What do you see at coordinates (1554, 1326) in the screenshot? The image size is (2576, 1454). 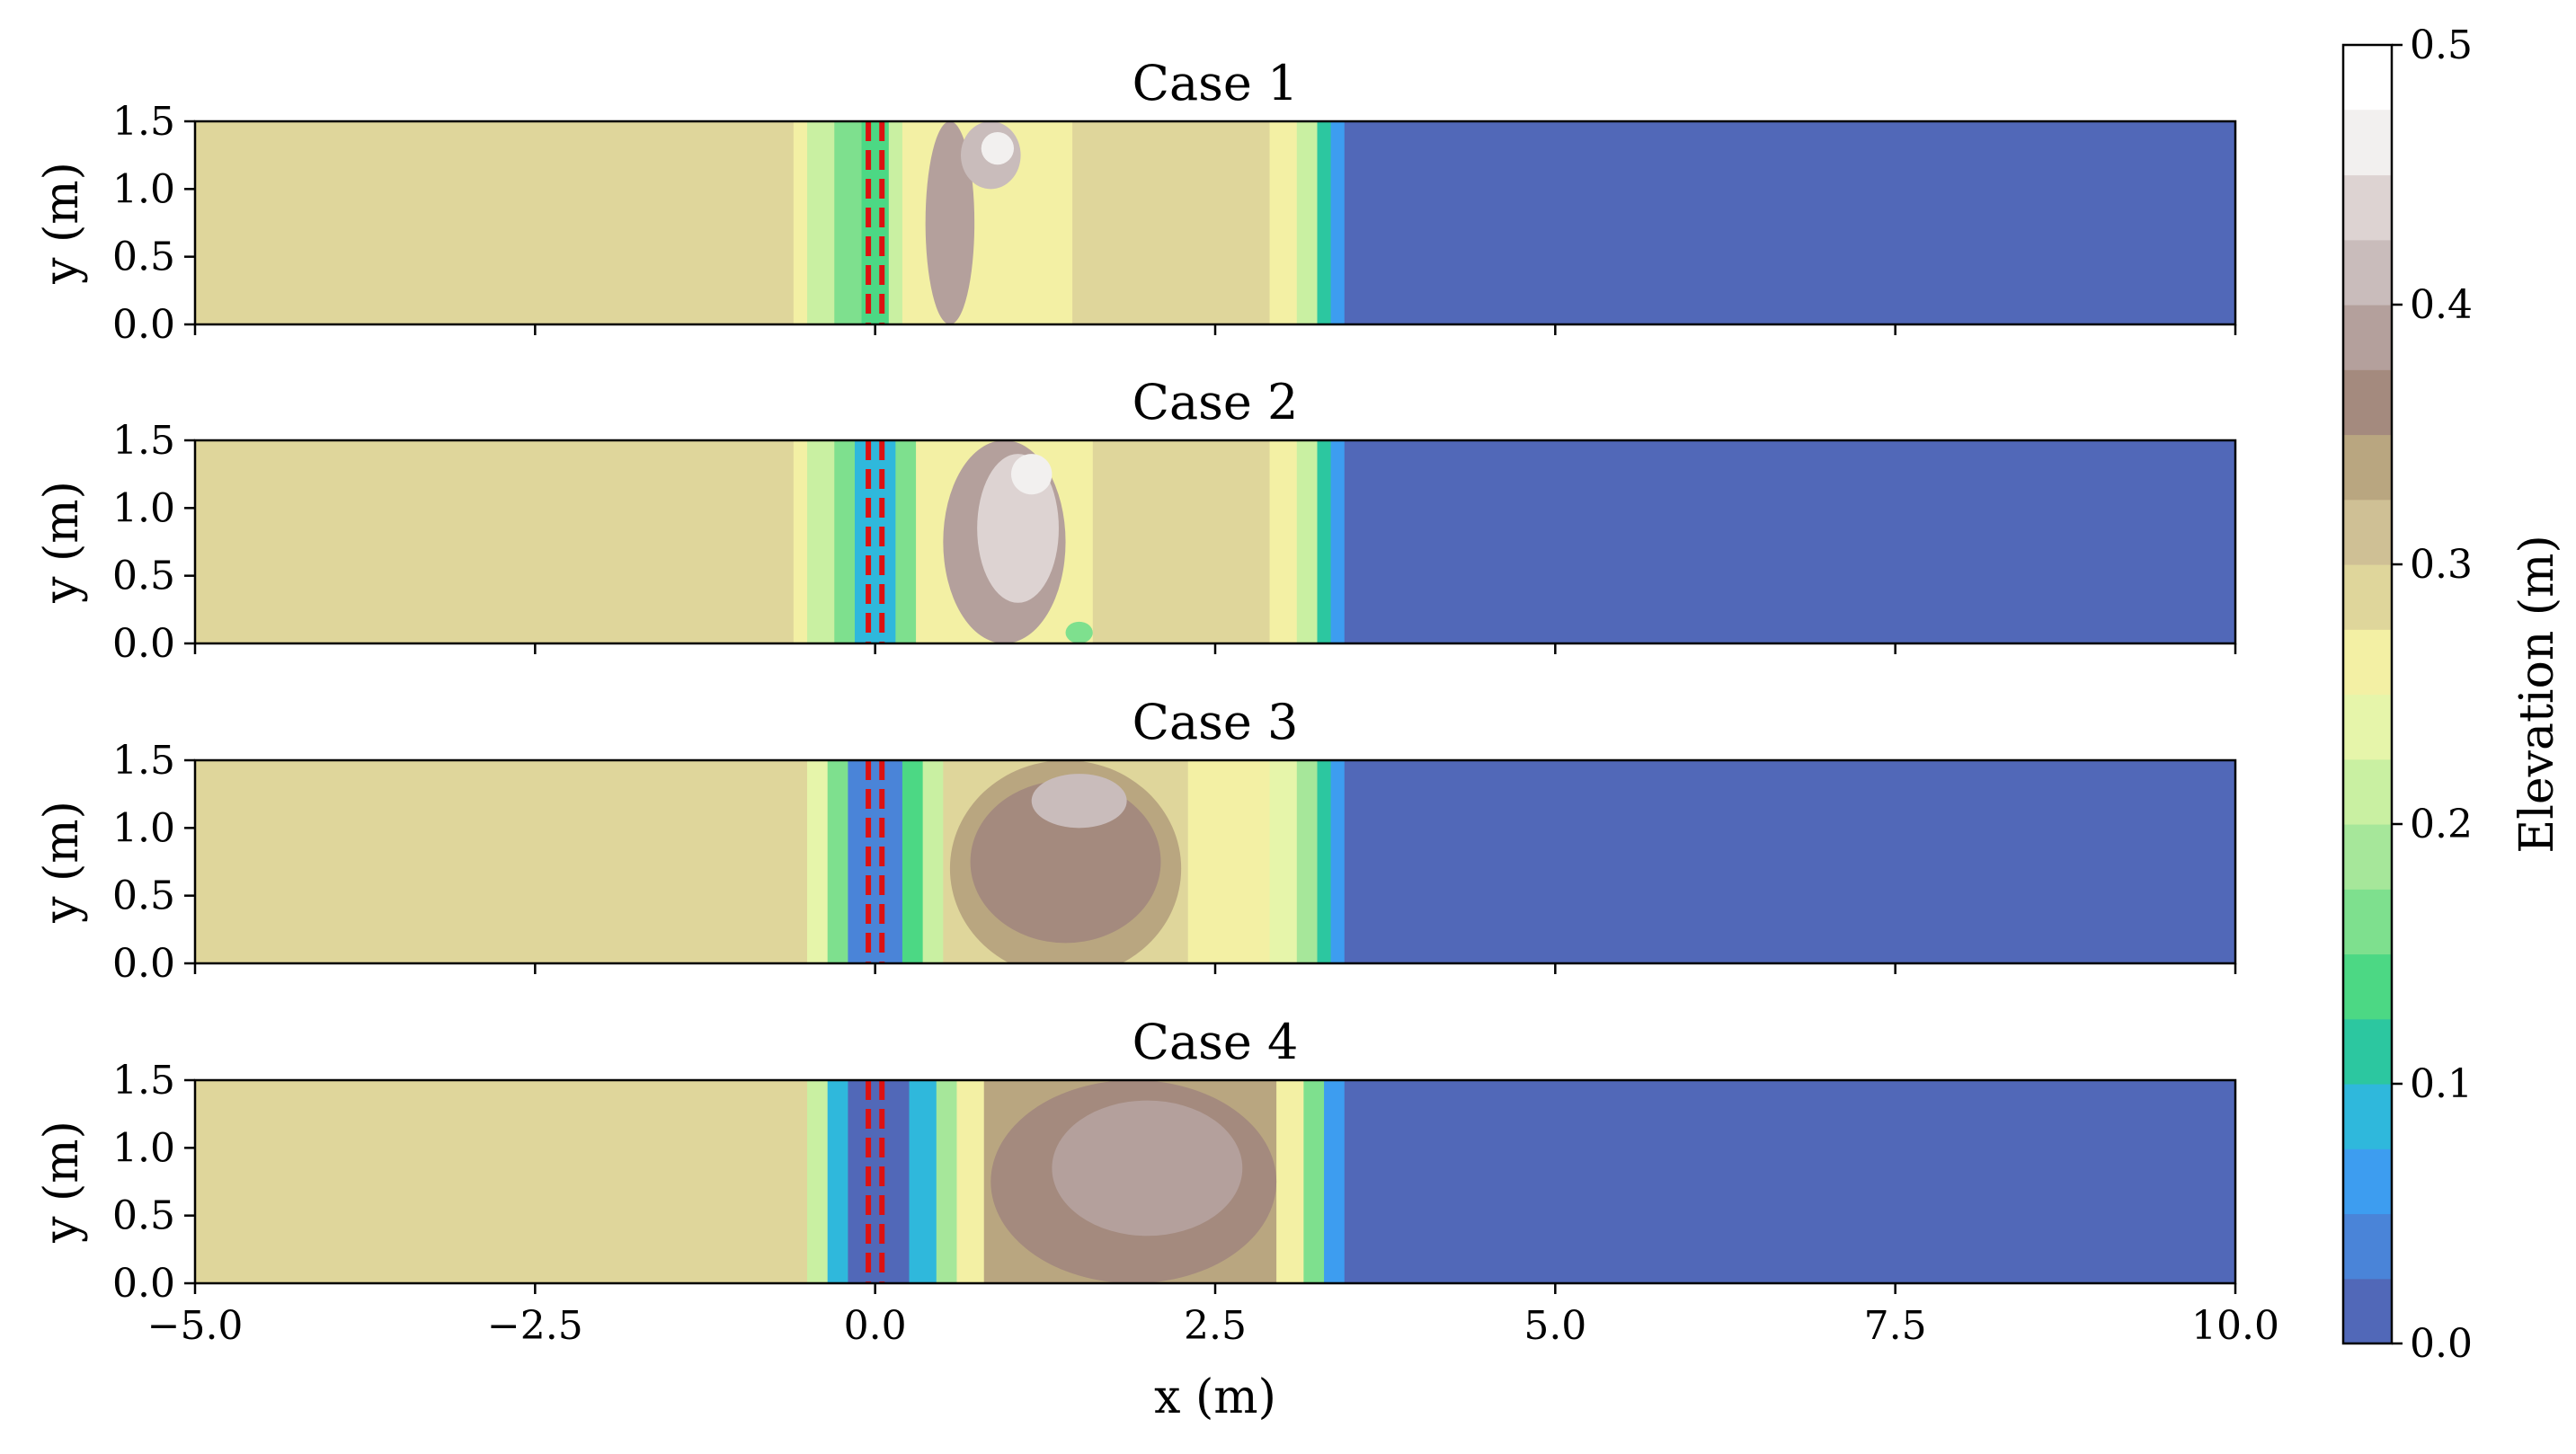 I see `x-tick-label: 5.0` at bounding box center [1554, 1326].